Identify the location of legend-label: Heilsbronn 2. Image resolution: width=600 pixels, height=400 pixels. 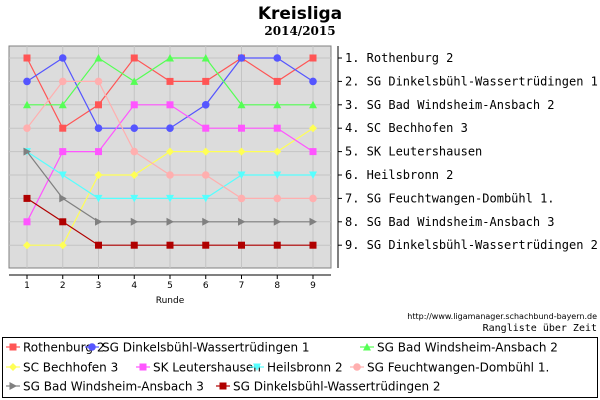
(305, 368).